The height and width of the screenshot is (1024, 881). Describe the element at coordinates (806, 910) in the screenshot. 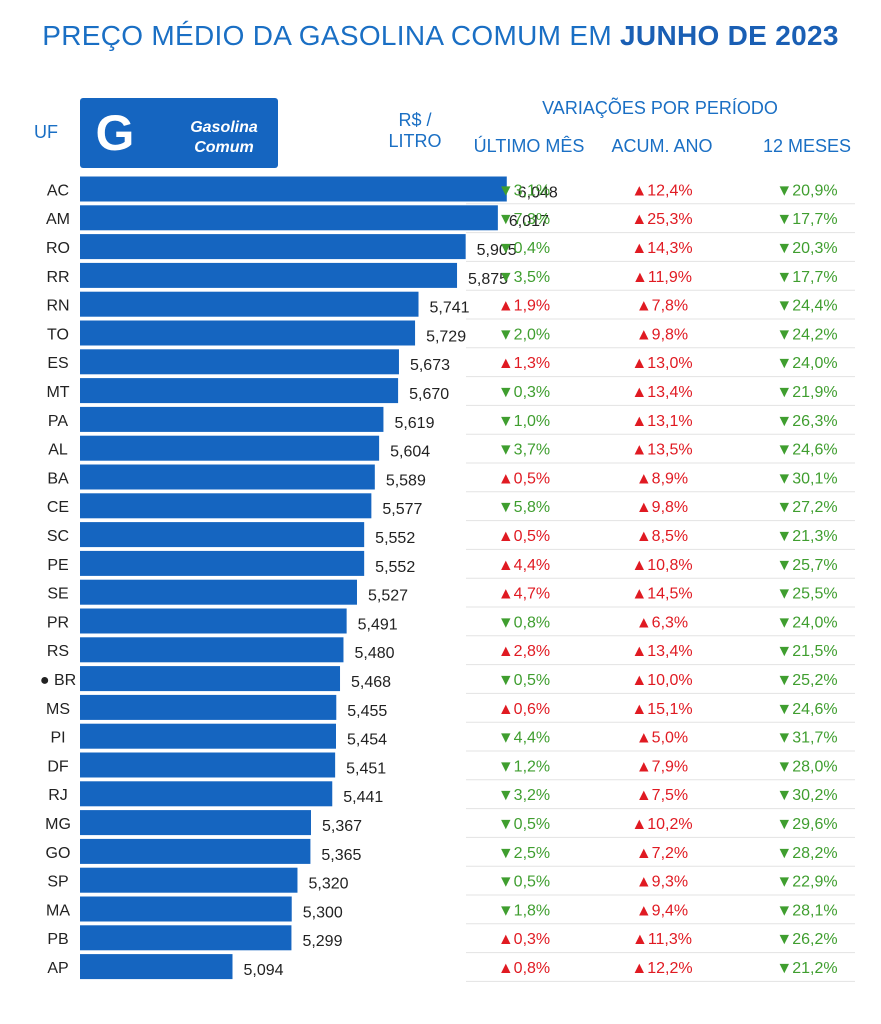

I see `var-12-meses: ▼28,1%` at that location.